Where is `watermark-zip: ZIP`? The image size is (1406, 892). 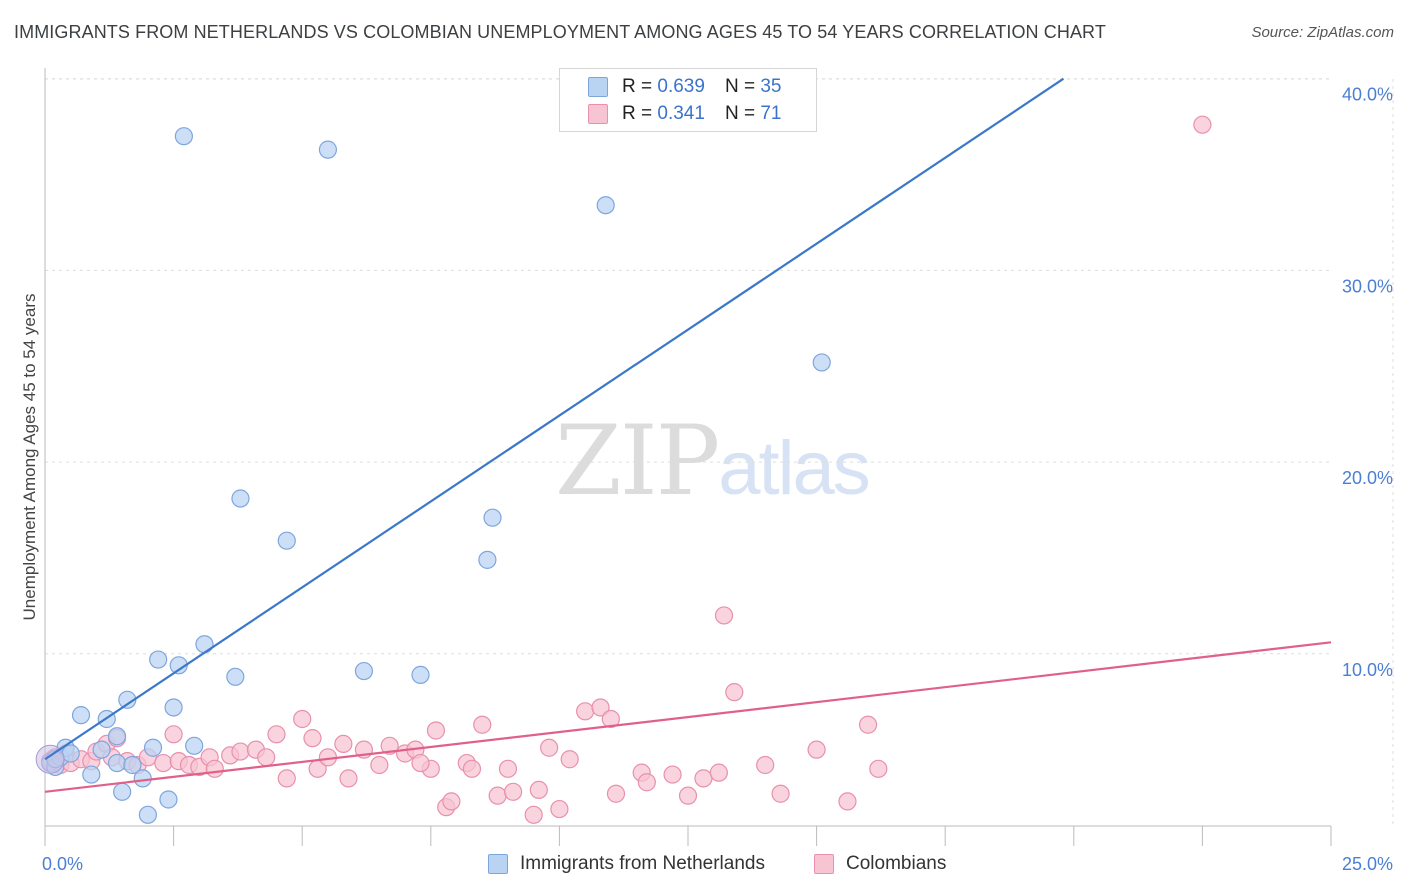 watermark-zip: ZIP is located at coordinates (637, 461).